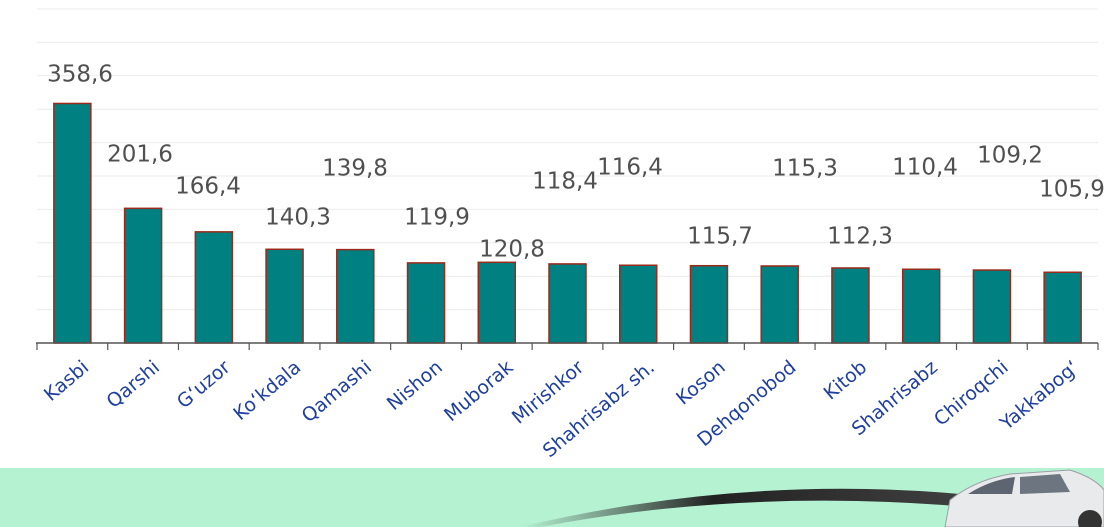 This screenshot has width=1104, height=527. I want to click on data-label: 109,2, so click(1010, 156).